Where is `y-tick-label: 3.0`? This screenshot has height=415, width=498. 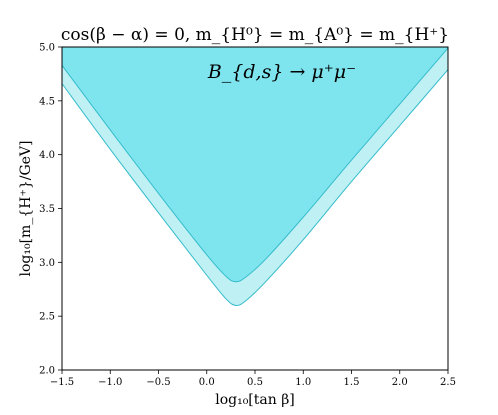
y-tick-label: 3.0 is located at coordinates (47, 263).